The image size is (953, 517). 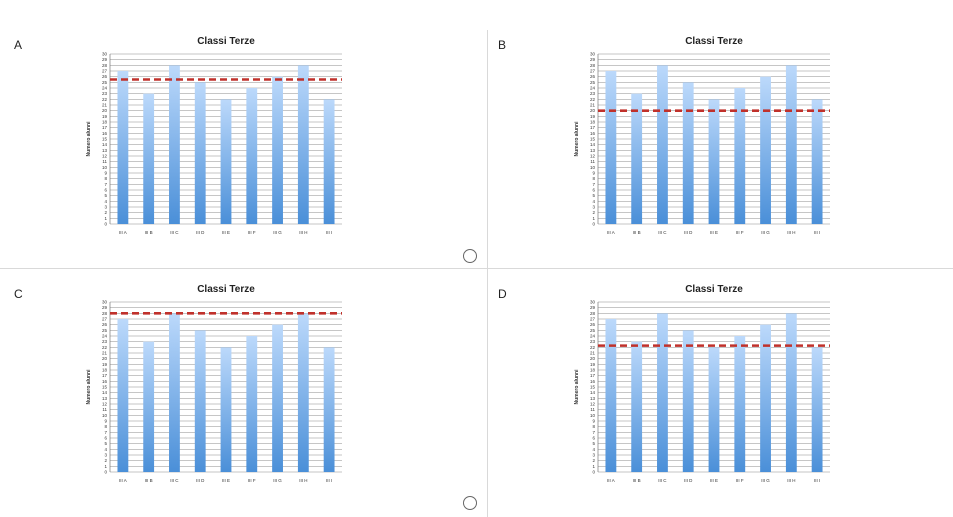 I want to click on option-a-radio, so click(x=470, y=256).